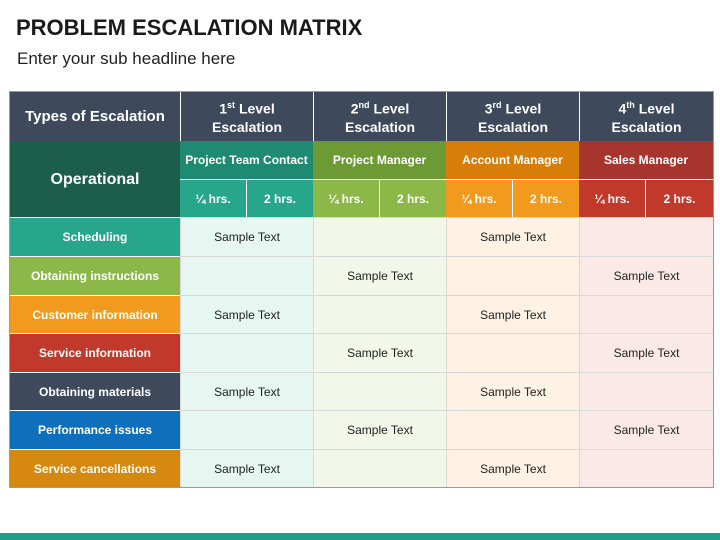 The image size is (720, 540). Describe the element at coordinates (95, 236) in the screenshot. I see `row-label-scheduling: Scheduling` at that location.